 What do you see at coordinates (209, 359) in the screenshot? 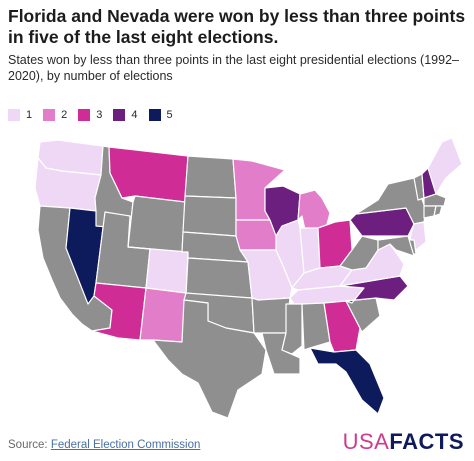
I see `state-tx` at bounding box center [209, 359].